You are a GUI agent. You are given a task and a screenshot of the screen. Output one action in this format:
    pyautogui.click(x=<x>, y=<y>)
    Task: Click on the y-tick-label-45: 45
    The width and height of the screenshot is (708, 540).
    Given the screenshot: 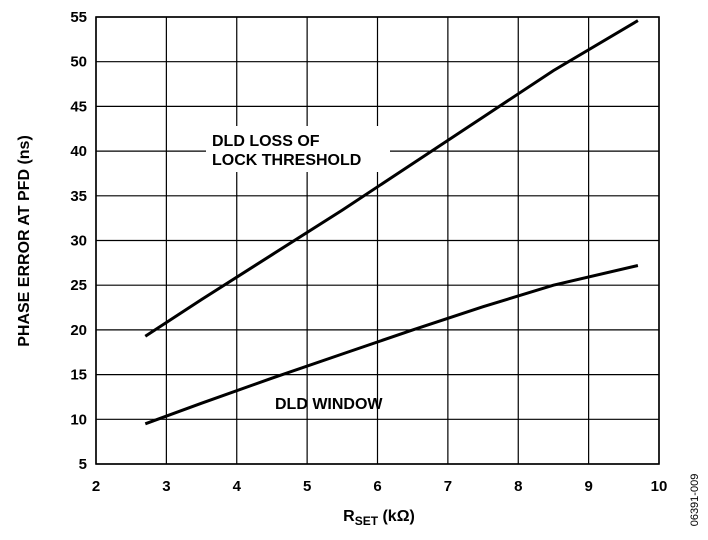 What is the action you would take?
    pyautogui.click(x=78, y=106)
    